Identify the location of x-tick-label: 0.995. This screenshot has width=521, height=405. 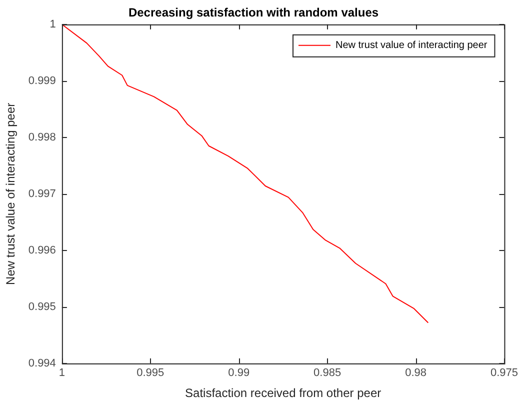
(150, 373).